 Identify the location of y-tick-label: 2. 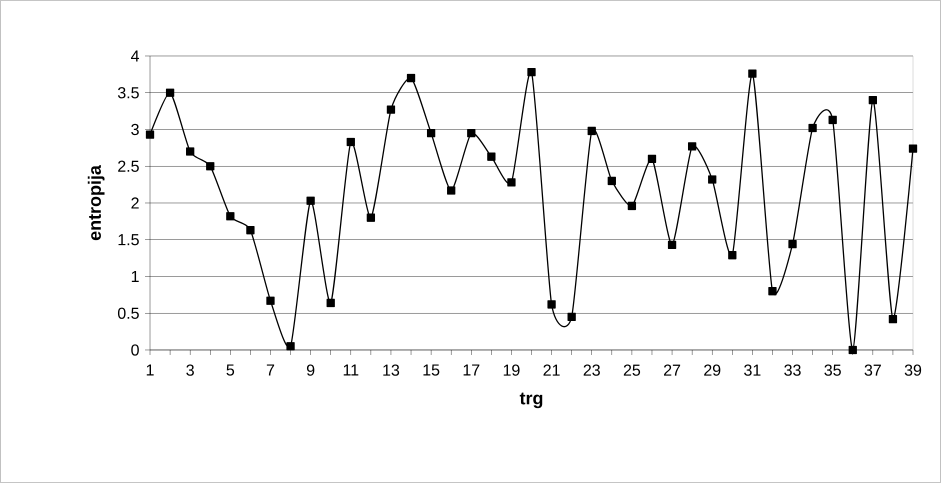
(135, 203).